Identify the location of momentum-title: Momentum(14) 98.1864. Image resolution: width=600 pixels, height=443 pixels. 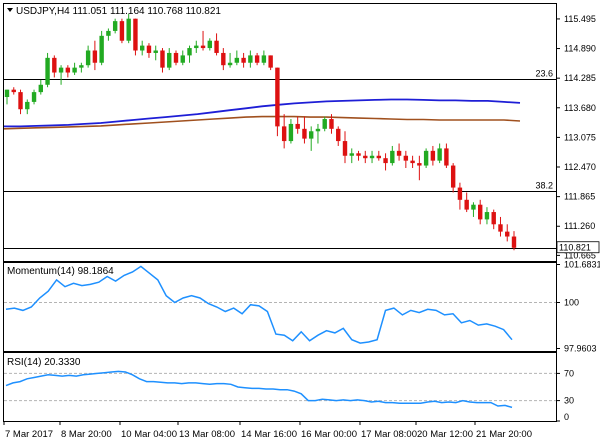
(60, 271).